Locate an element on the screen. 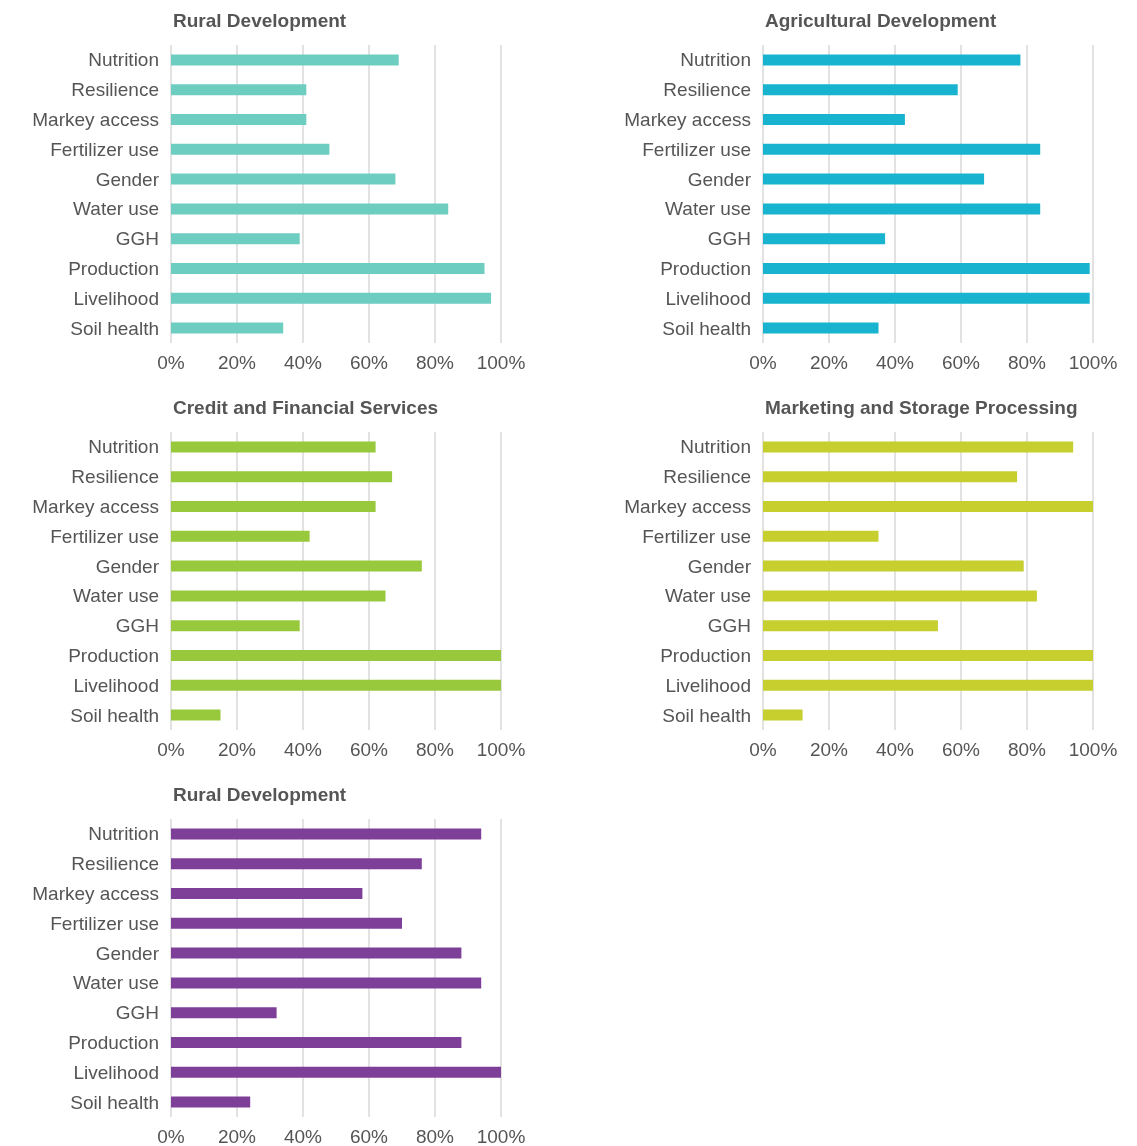  chart-title: Marketing and Storage Processing is located at coordinates (921, 407).